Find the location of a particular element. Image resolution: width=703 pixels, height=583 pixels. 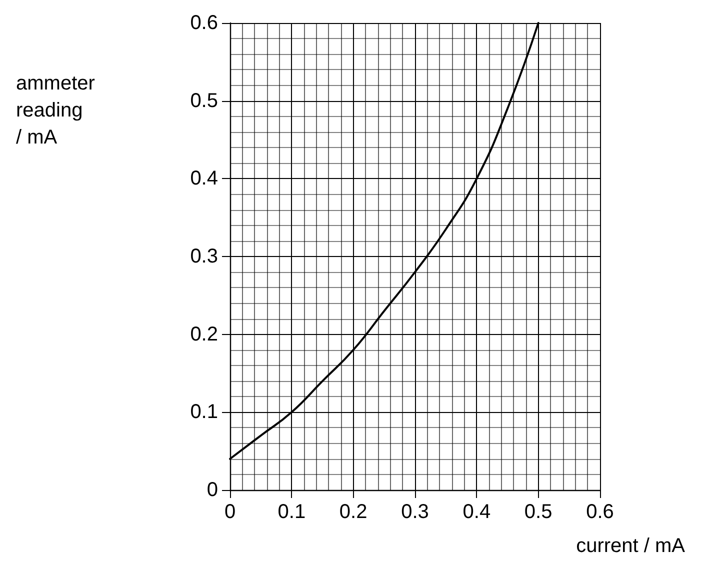

y-tick-label: 0.5 is located at coordinates (204, 101).